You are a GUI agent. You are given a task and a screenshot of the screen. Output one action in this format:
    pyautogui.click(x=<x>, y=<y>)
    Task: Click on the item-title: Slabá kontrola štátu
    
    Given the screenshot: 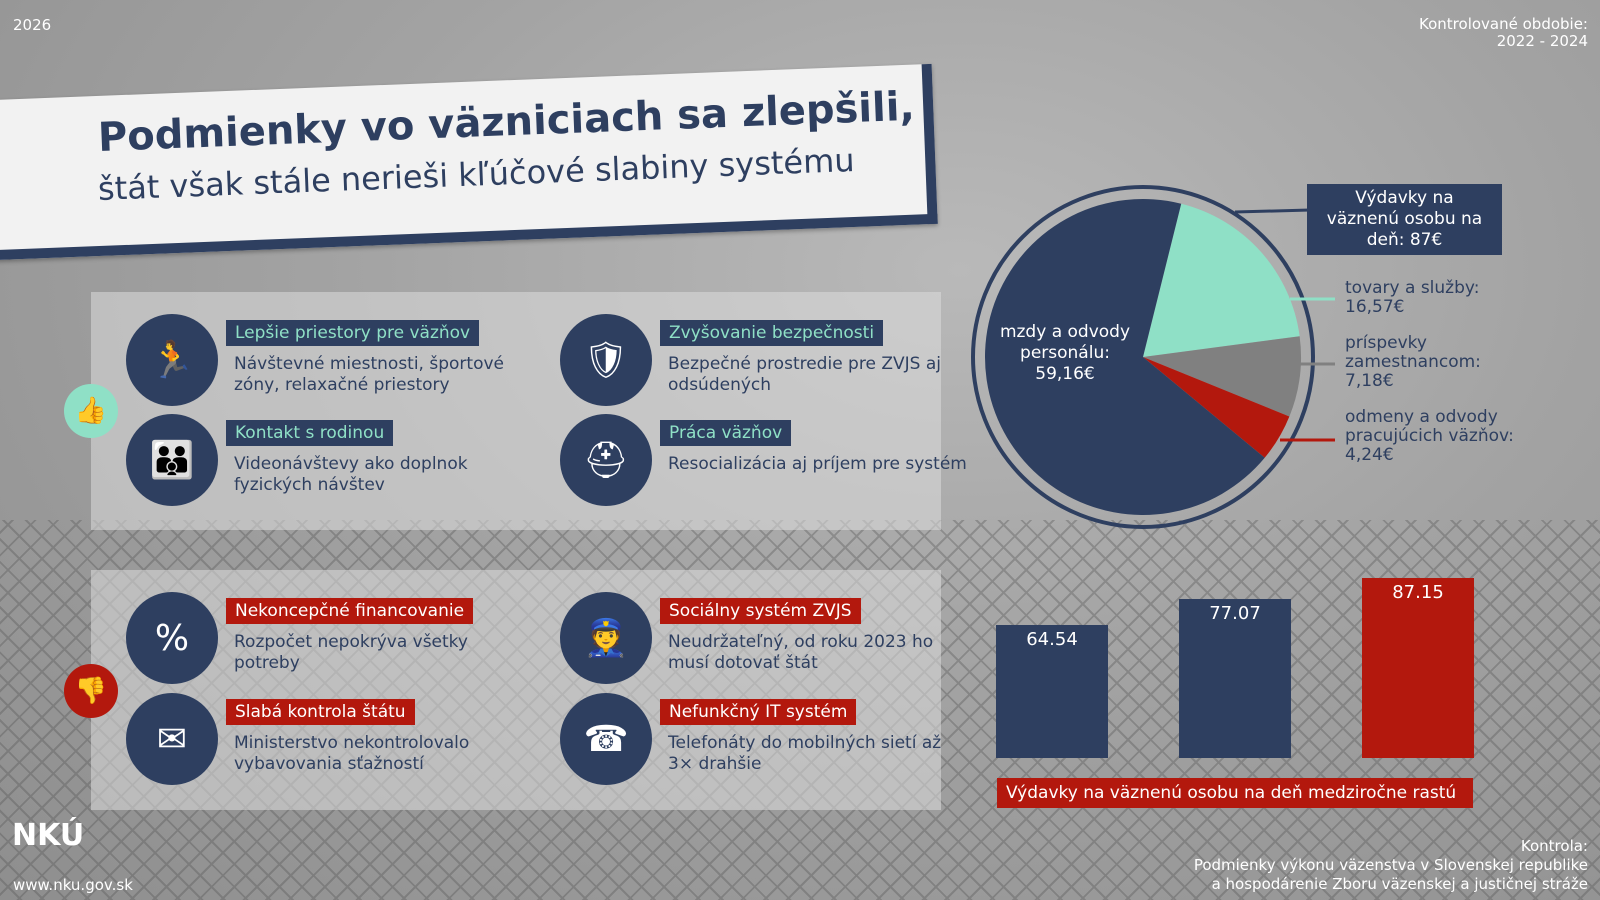 What is the action you would take?
    pyautogui.click(x=320, y=712)
    